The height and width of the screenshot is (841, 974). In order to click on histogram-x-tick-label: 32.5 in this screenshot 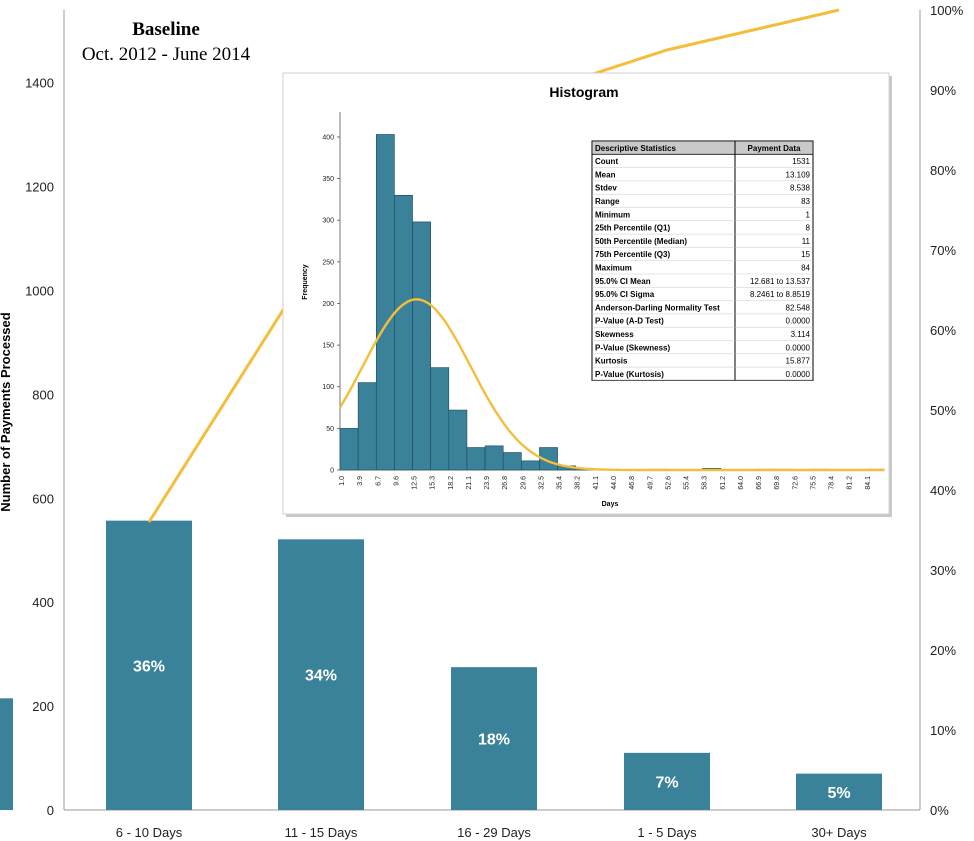, I will do `click(541, 483)`.